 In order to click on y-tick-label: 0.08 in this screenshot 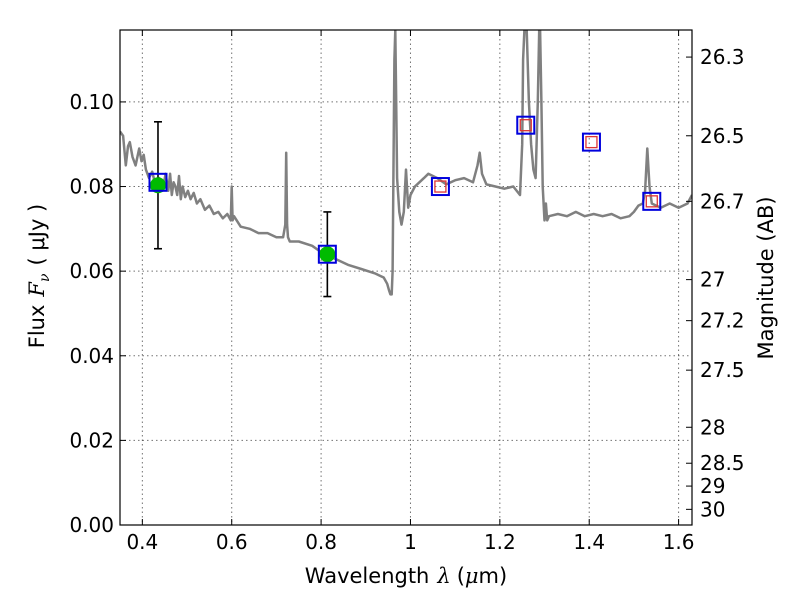, I will do `click(91, 187)`.